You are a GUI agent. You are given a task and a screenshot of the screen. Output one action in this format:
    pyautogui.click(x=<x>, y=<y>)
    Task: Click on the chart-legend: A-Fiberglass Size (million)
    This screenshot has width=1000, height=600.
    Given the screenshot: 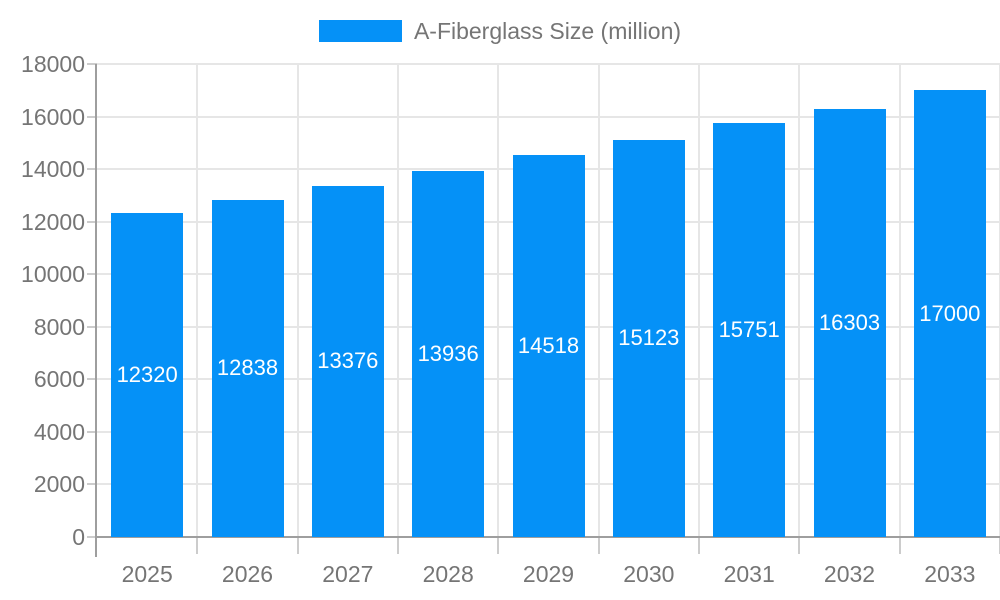 What is the action you would take?
    pyautogui.click(x=500, y=31)
    